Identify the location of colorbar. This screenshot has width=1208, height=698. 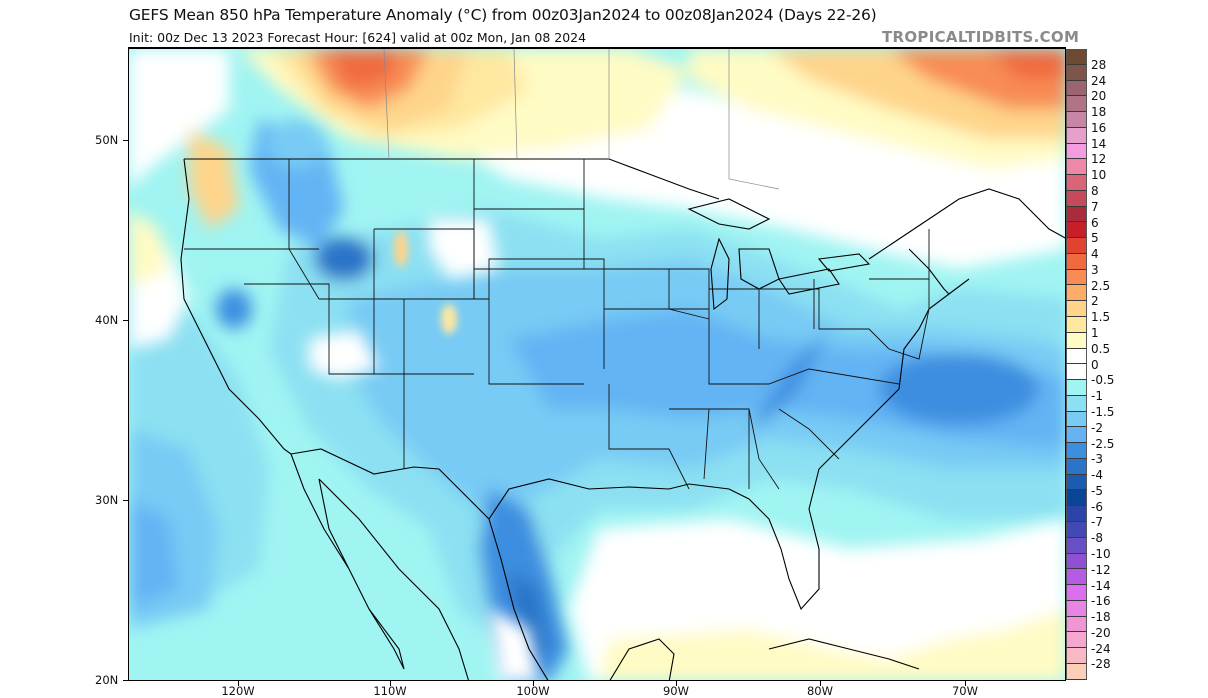
(1076, 364).